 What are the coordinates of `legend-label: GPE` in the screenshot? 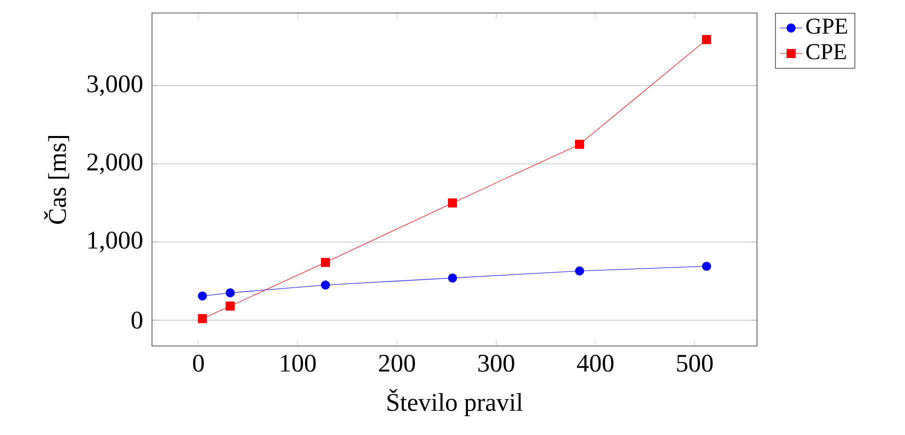 It's located at (827, 26).